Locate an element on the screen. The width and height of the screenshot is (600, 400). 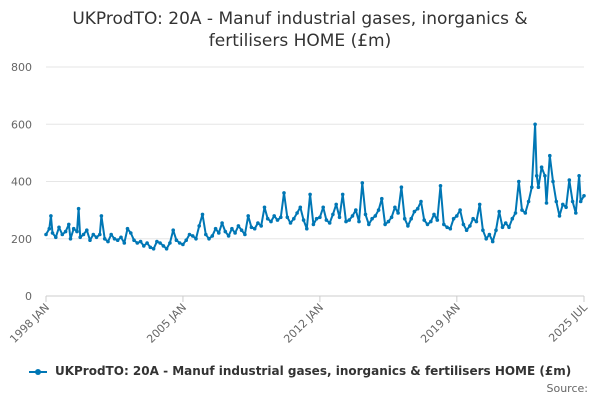
y-tick-label: 600 is located at coordinates (21, 124).